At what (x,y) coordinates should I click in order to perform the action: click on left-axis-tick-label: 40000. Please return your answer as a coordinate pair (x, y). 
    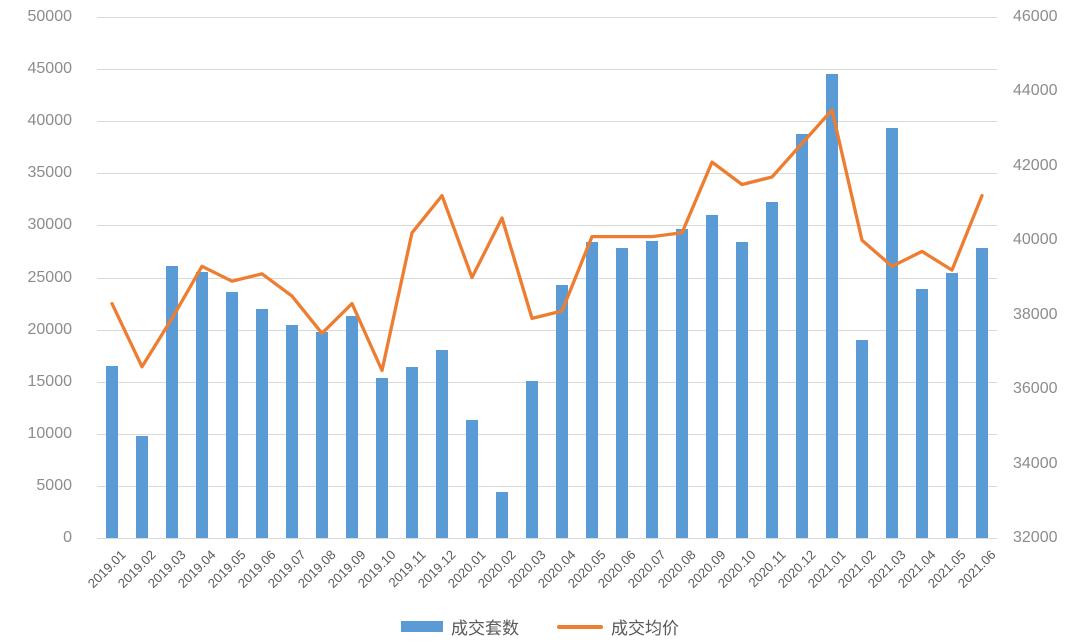
    Looking at the image, I should click on (50, 121).